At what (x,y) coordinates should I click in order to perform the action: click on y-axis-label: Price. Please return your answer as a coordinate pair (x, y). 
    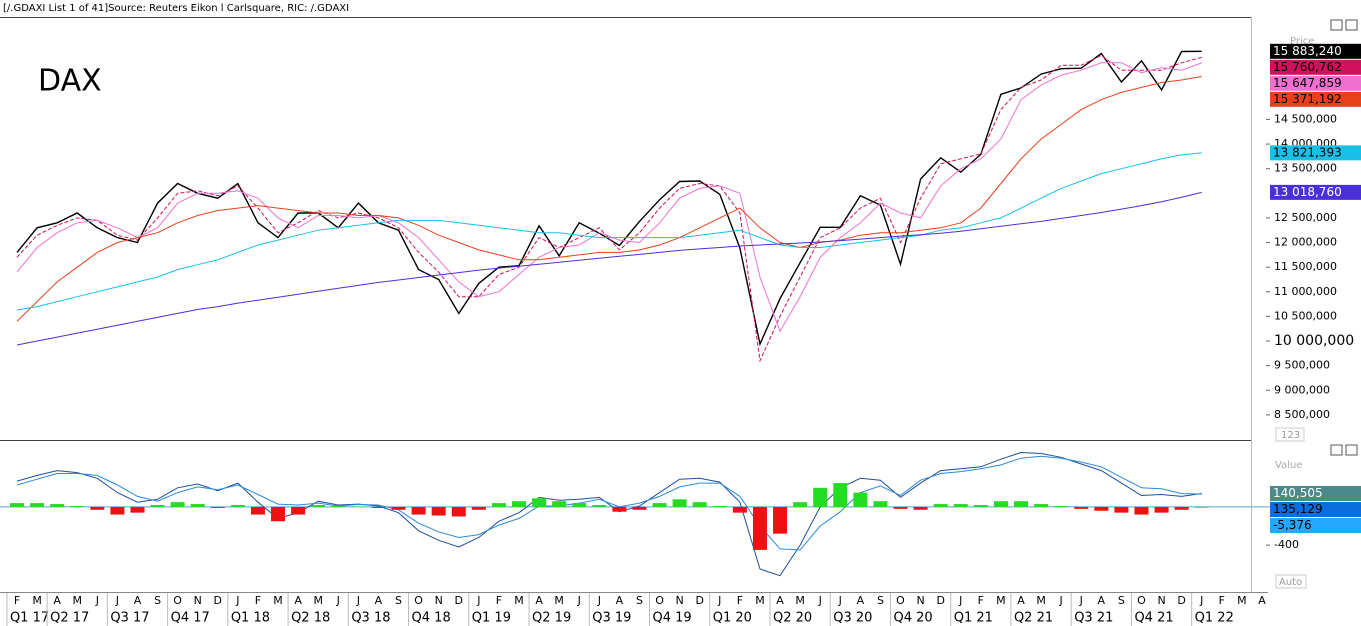
    Looking at the image, I should click on (1302, 41).